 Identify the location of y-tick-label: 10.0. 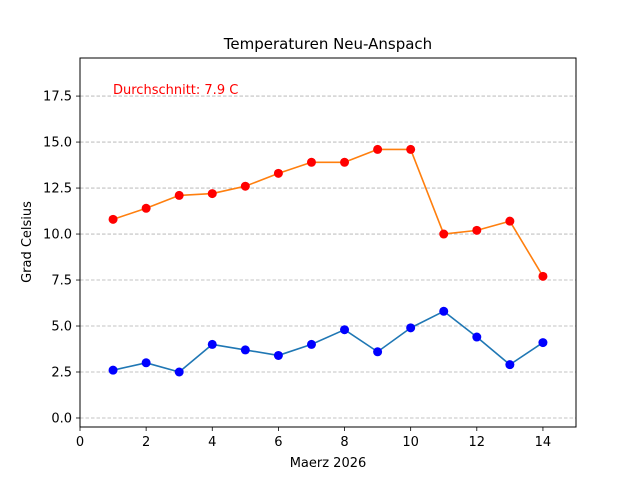
(57, 235).